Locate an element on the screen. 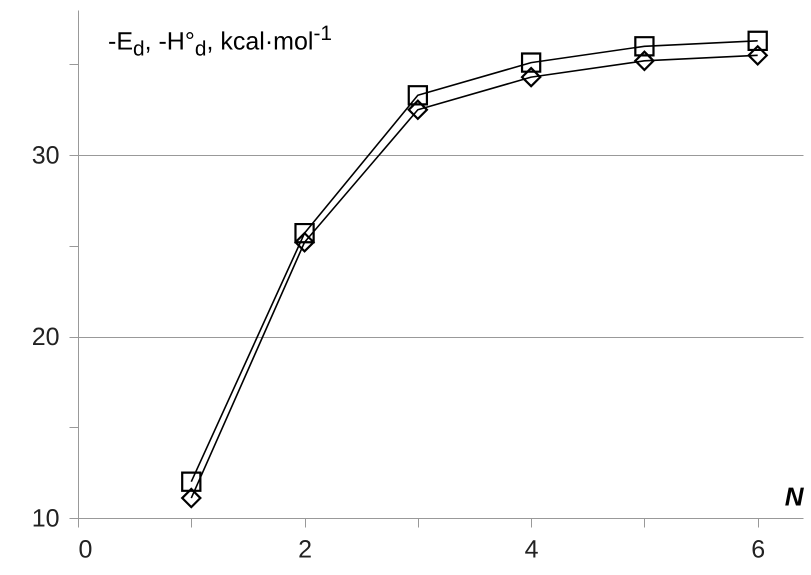 This screenshot has height=575, width=811. x-tick-label: 0 is located at coordinates (85, 550).